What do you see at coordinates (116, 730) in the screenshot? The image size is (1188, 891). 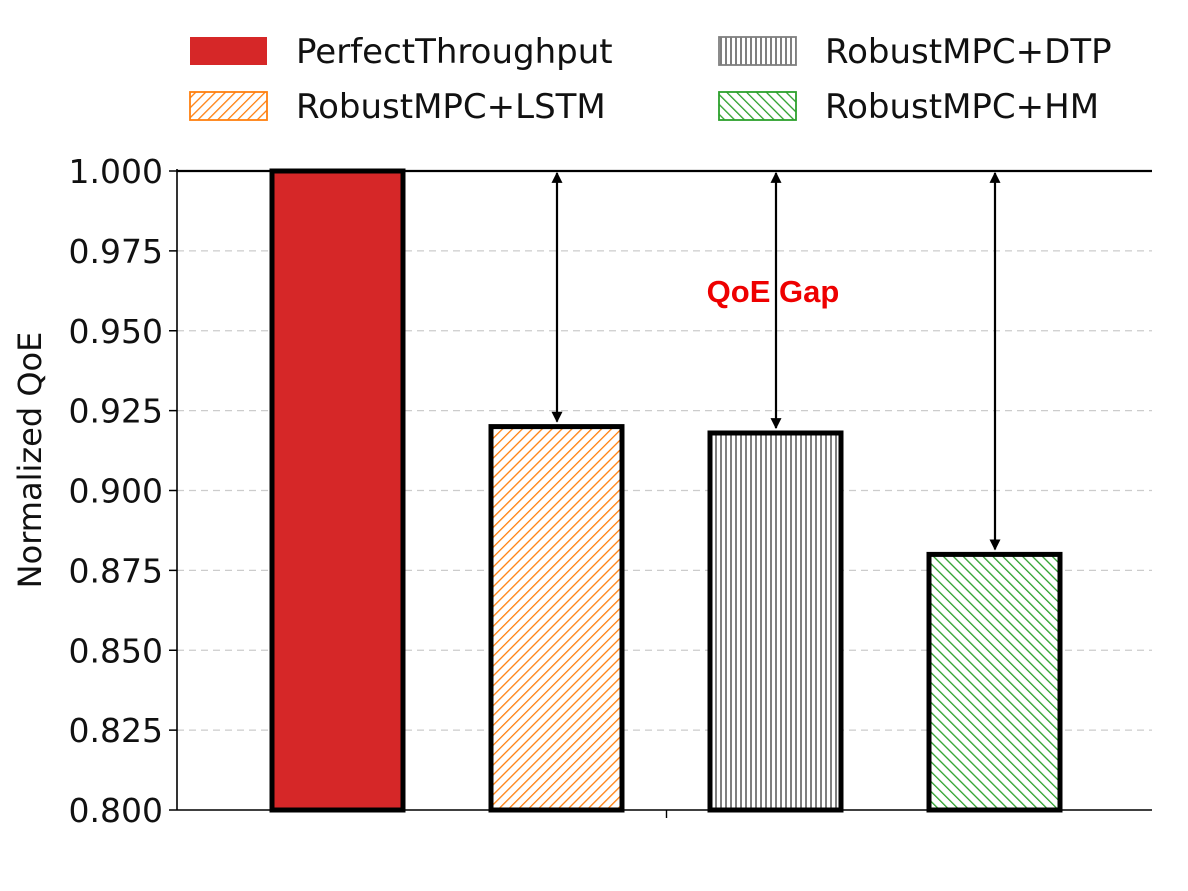 I see `y-tick-label: 0.825` at bounding box center [116, 730].